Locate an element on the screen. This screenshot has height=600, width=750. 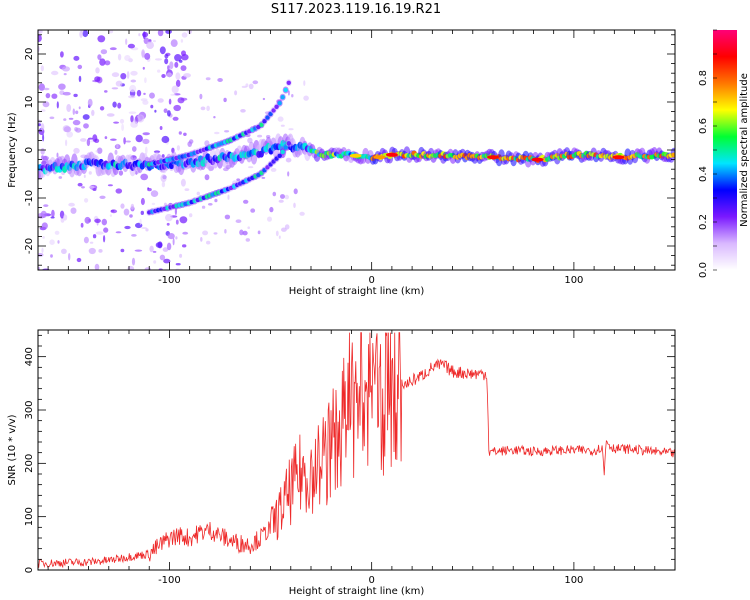
spectrogram-xtick-label: -100 is located at coordinates (169, 280).